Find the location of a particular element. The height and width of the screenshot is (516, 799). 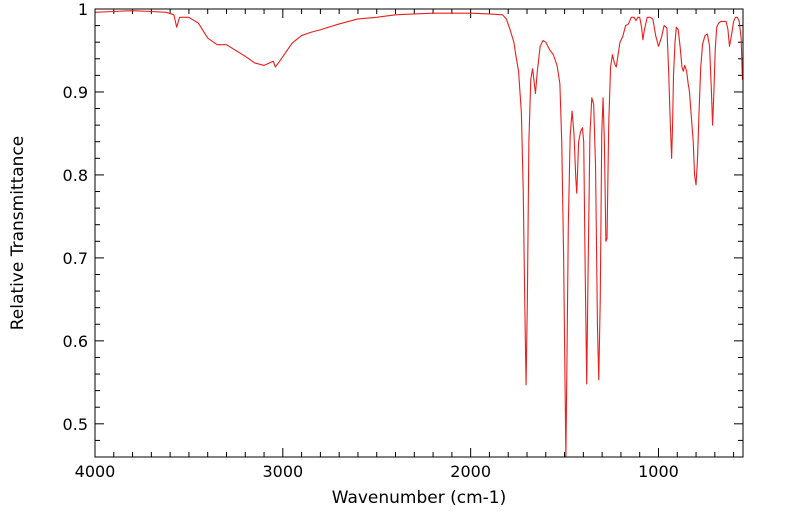

y-tick-label: 1 is located at coordinates (83, 9).